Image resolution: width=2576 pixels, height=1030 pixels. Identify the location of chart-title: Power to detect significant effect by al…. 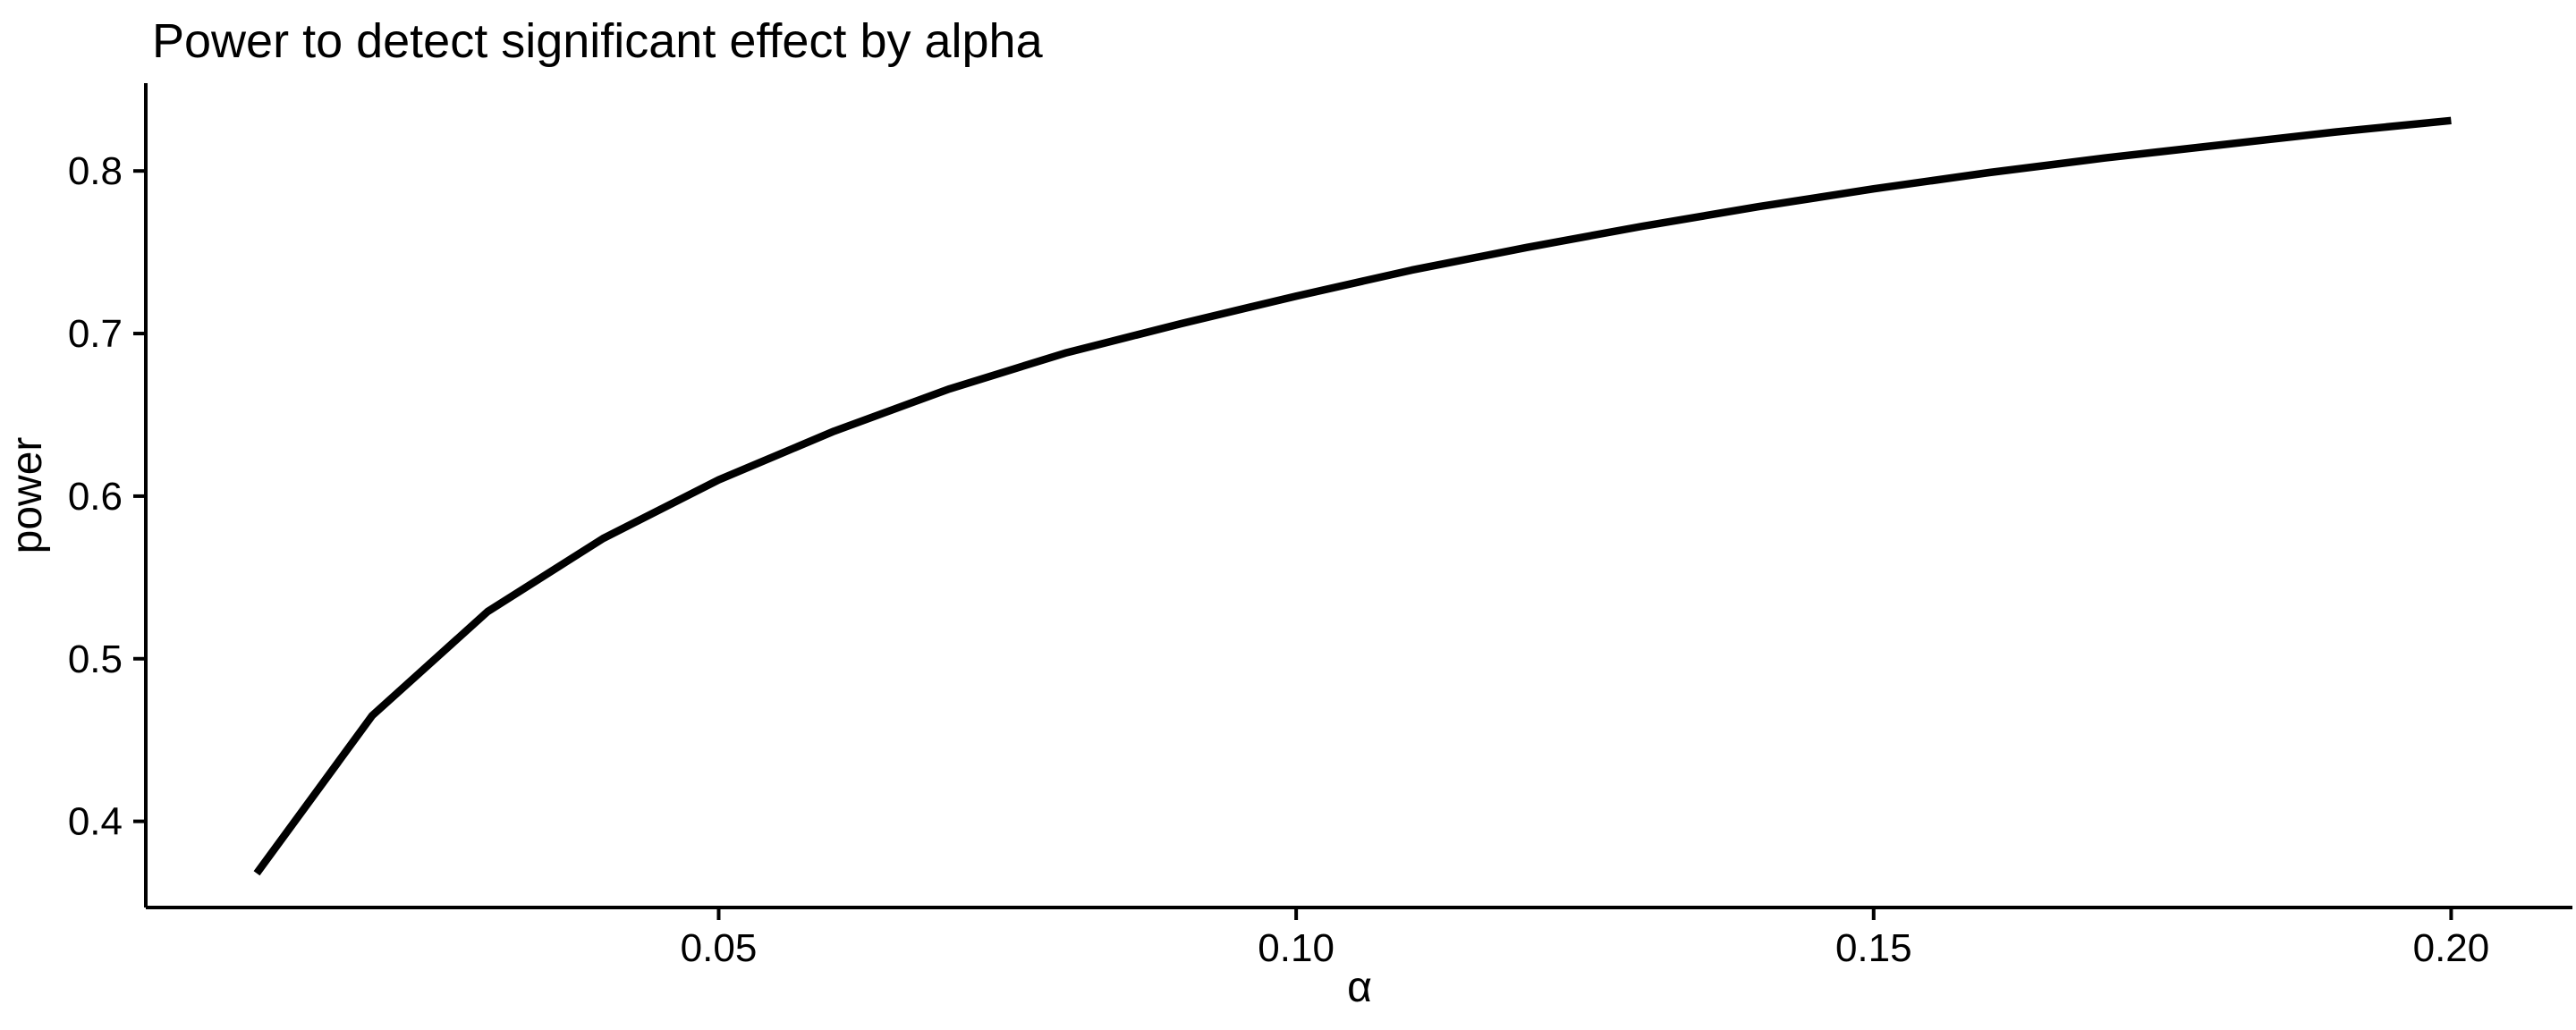
(598, 41).